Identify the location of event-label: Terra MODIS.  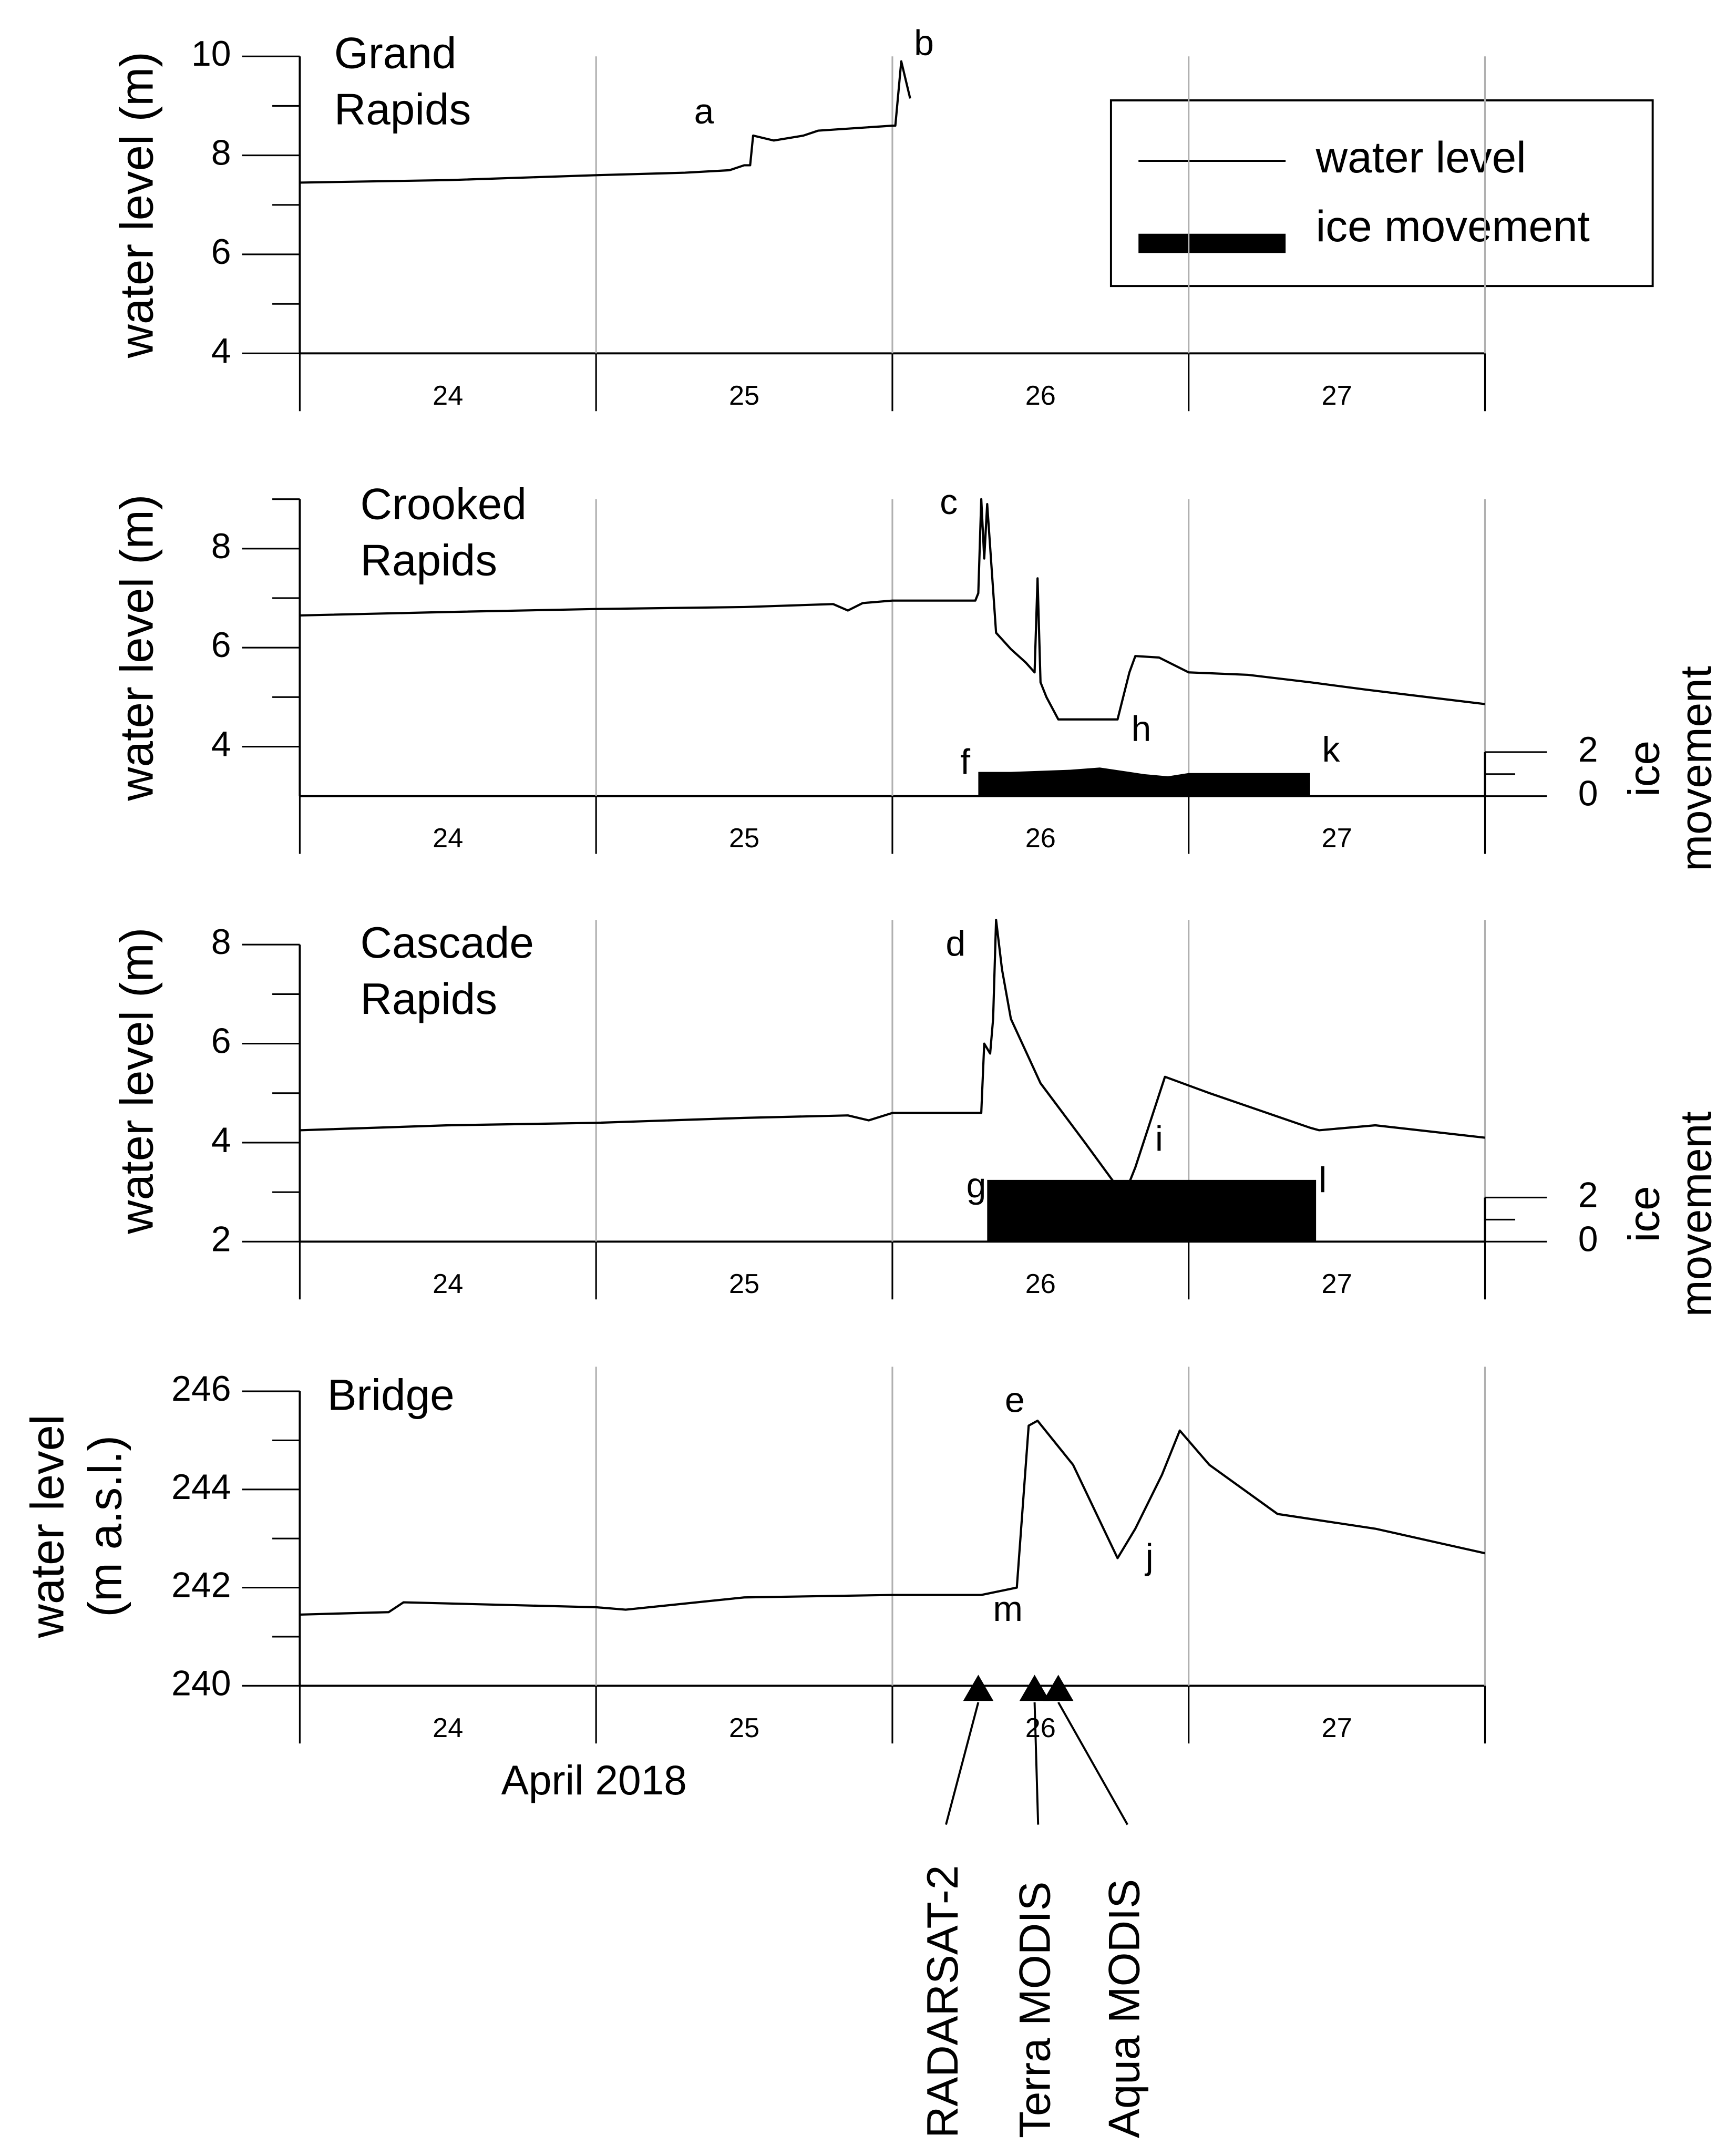
(1034, 2010).